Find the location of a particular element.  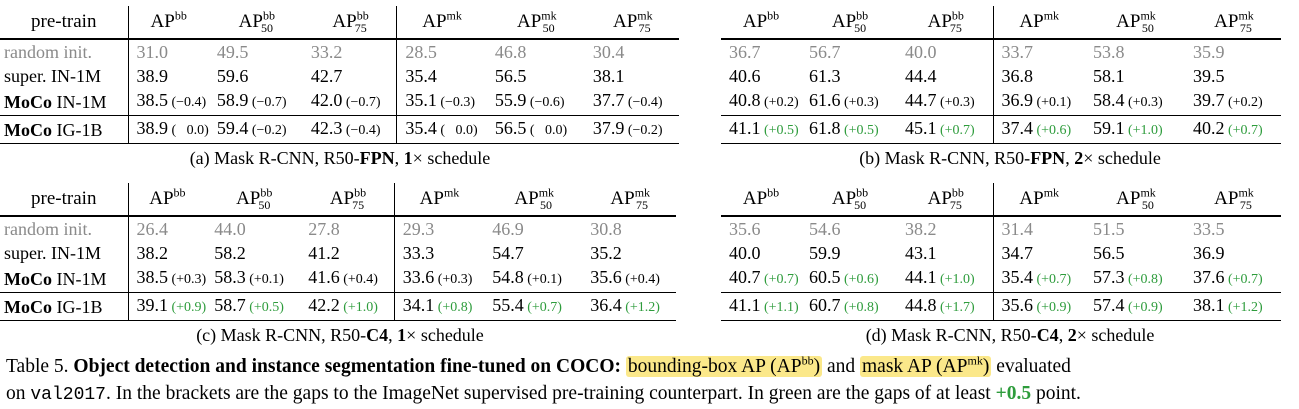

gap-value: (+1.7) is located at coordinates (955, 307).